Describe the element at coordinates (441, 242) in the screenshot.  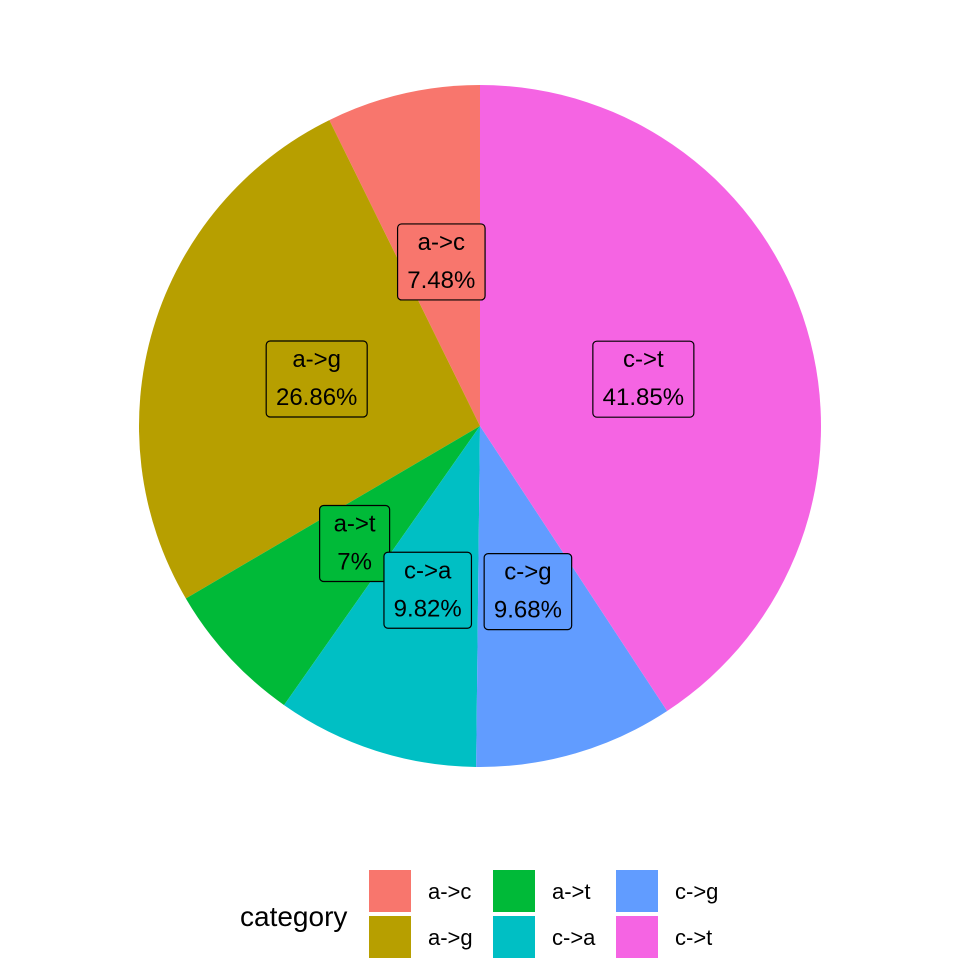
I see `slice-label-category: a->c` at that location.